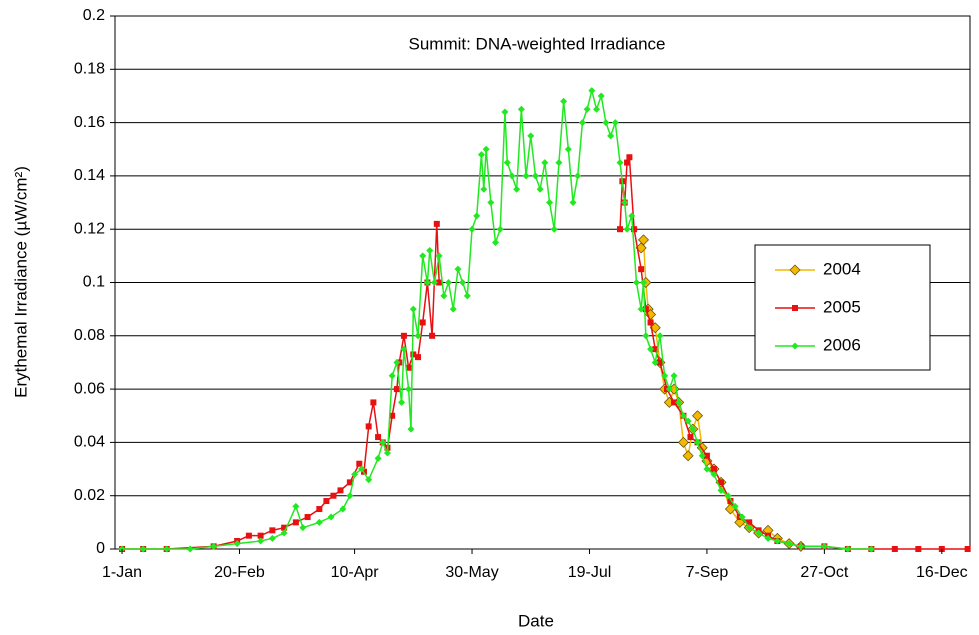 The image size is (979, 635). What do you see at coordinates (239, 572) in the screenshot?
I see `x-tick-label: 20-Feb` at bounding box center [239, 572].